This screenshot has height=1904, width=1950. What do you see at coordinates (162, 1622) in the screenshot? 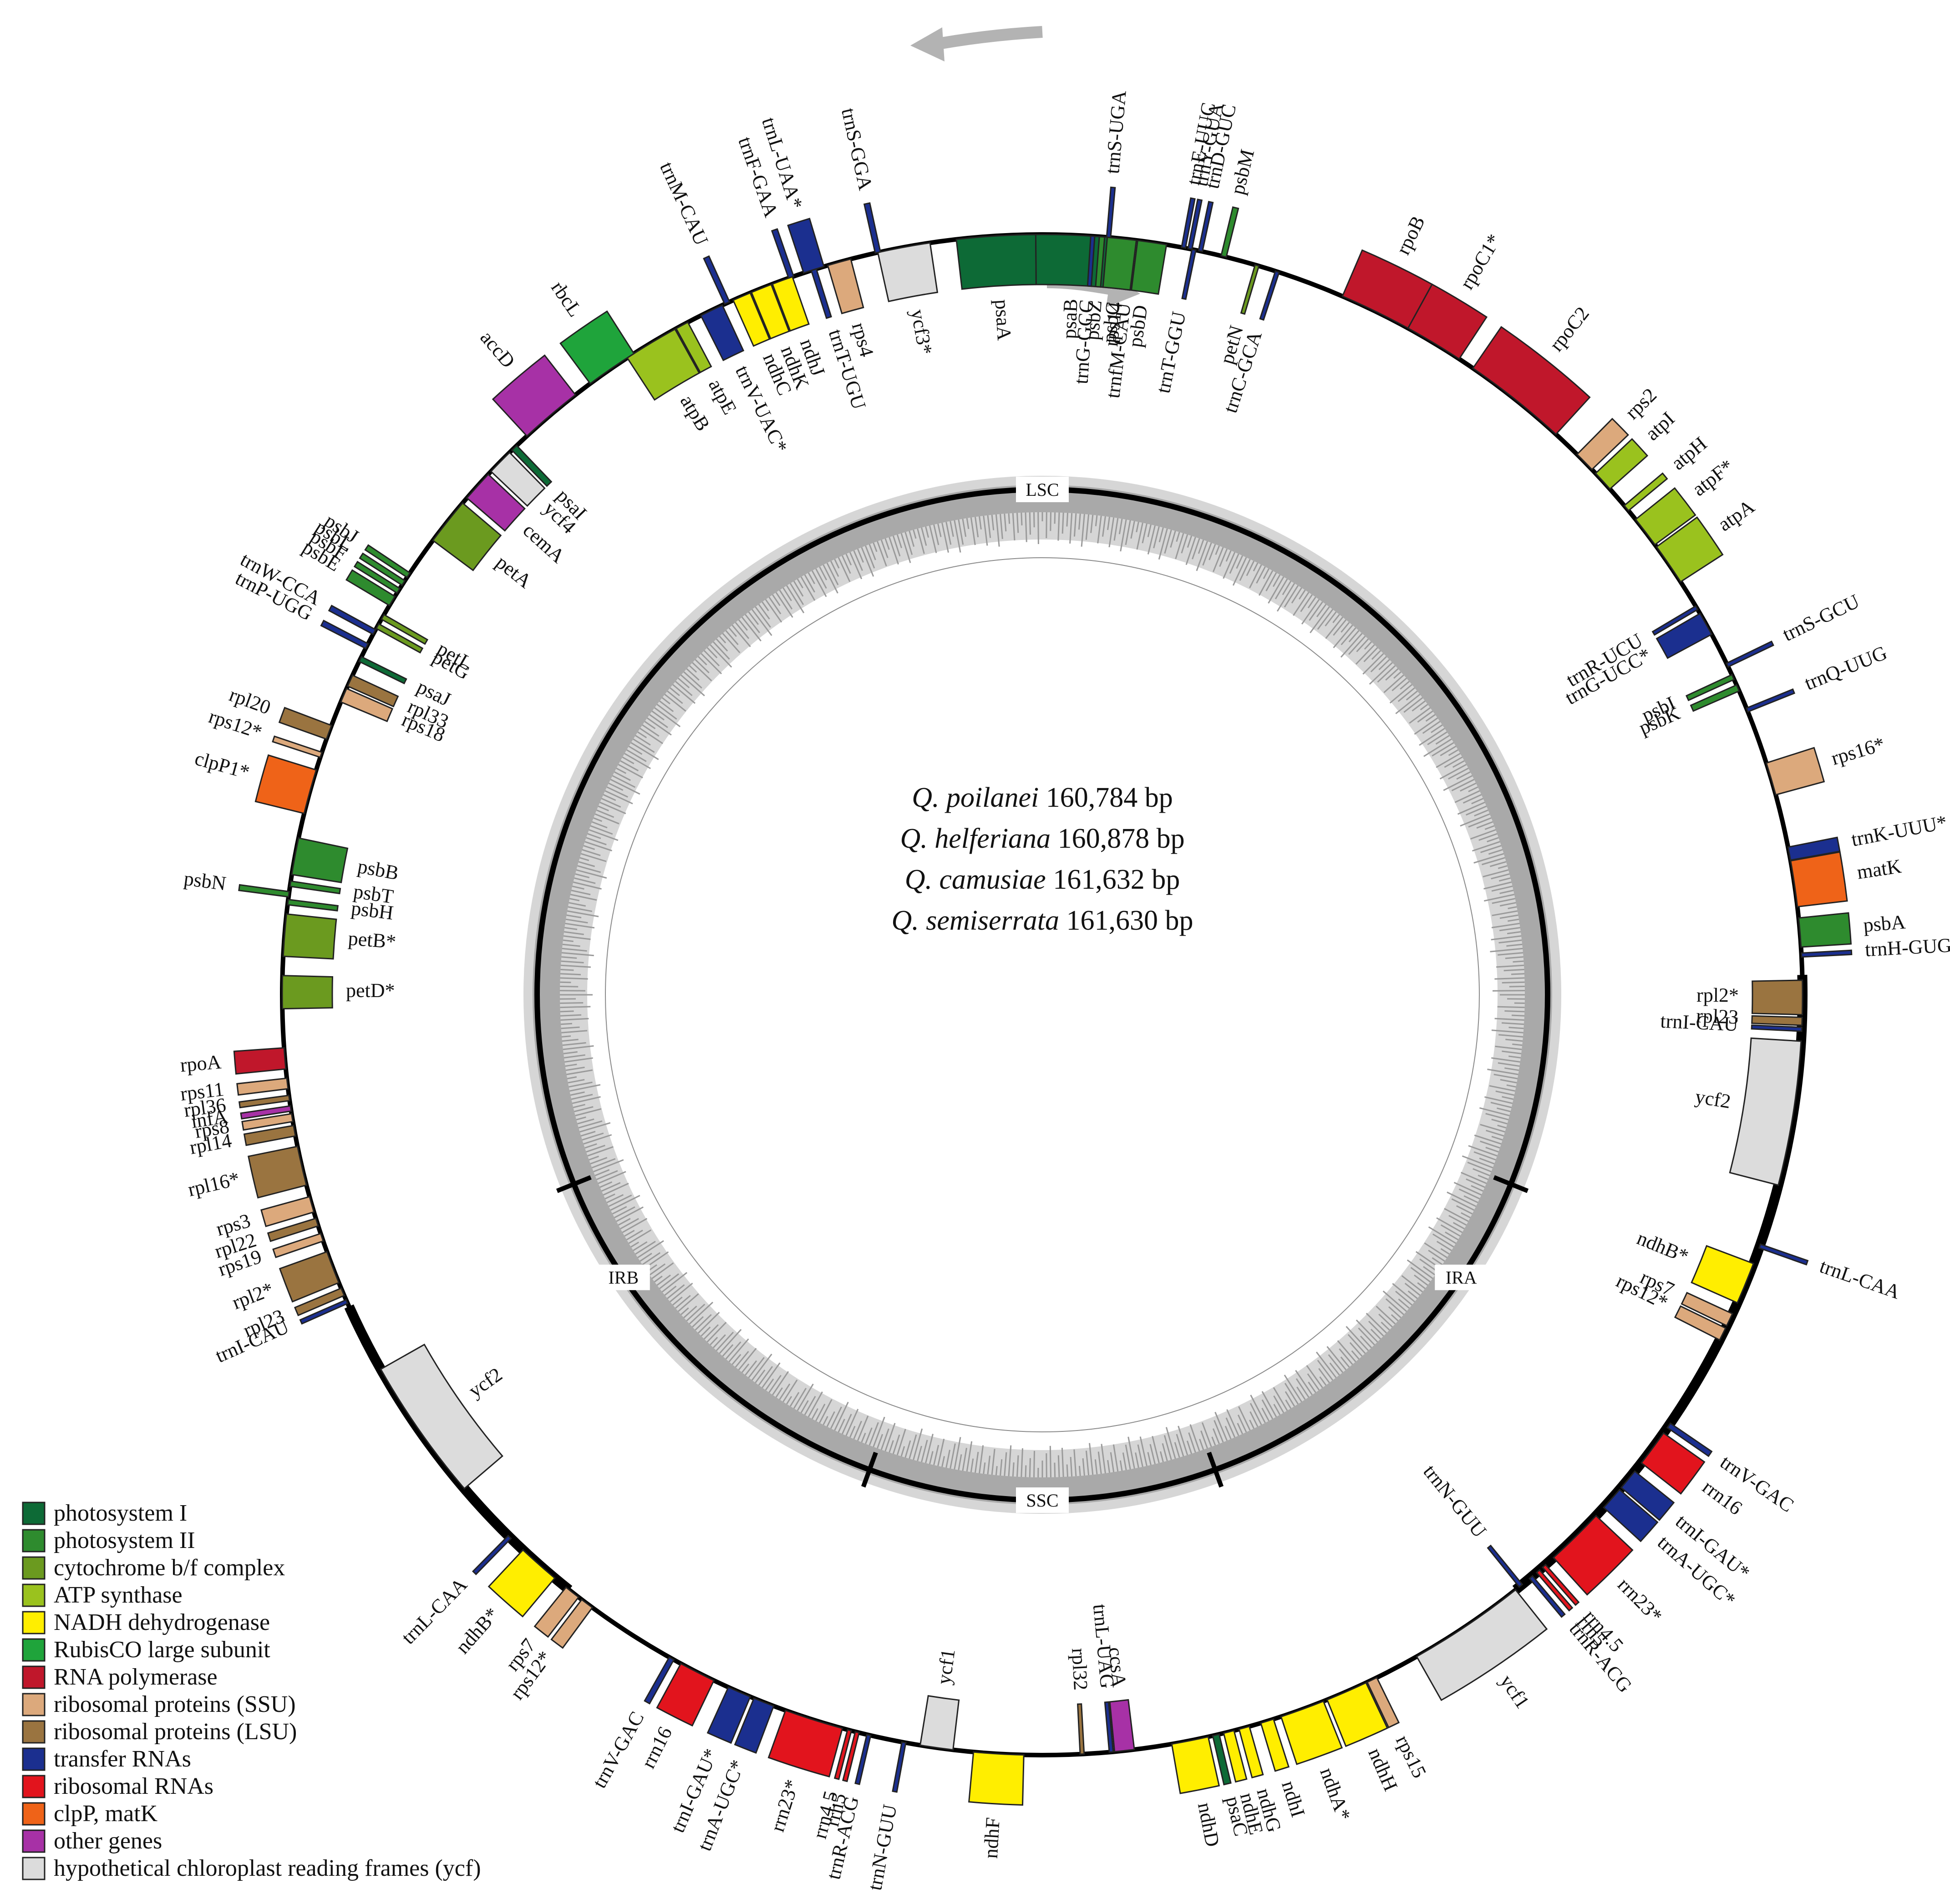
I see `legend-label-ndh: NADH dehydrogenase` at bounding box center [162, 1622].